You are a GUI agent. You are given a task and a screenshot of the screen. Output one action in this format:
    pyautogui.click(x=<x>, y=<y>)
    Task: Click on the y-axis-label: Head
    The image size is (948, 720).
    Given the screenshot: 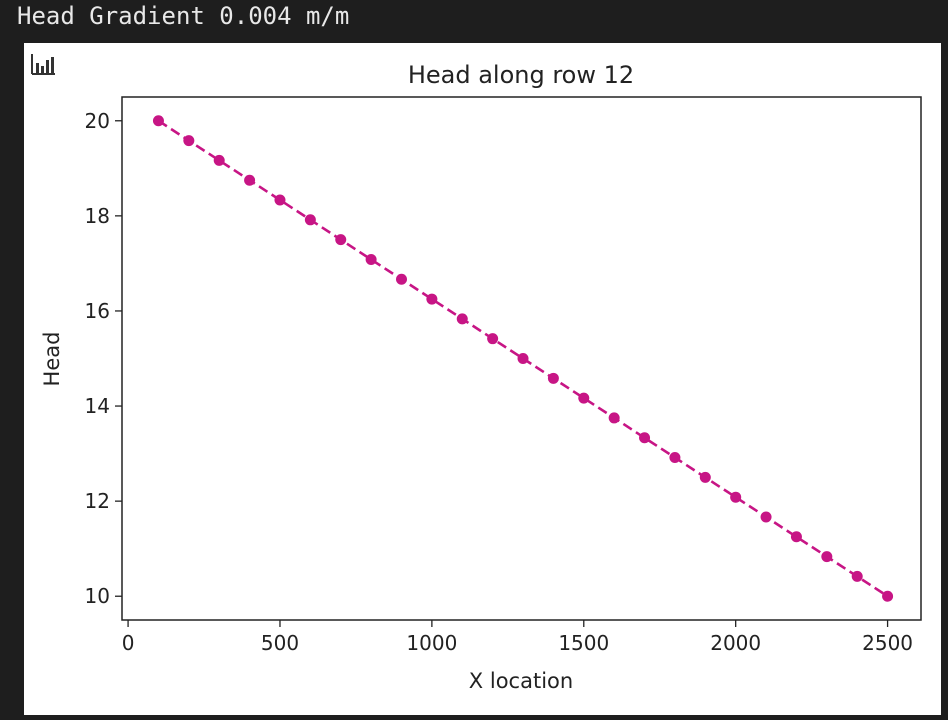 What is the action you would take?
    pyautogui.click(x=52, y=359)
    